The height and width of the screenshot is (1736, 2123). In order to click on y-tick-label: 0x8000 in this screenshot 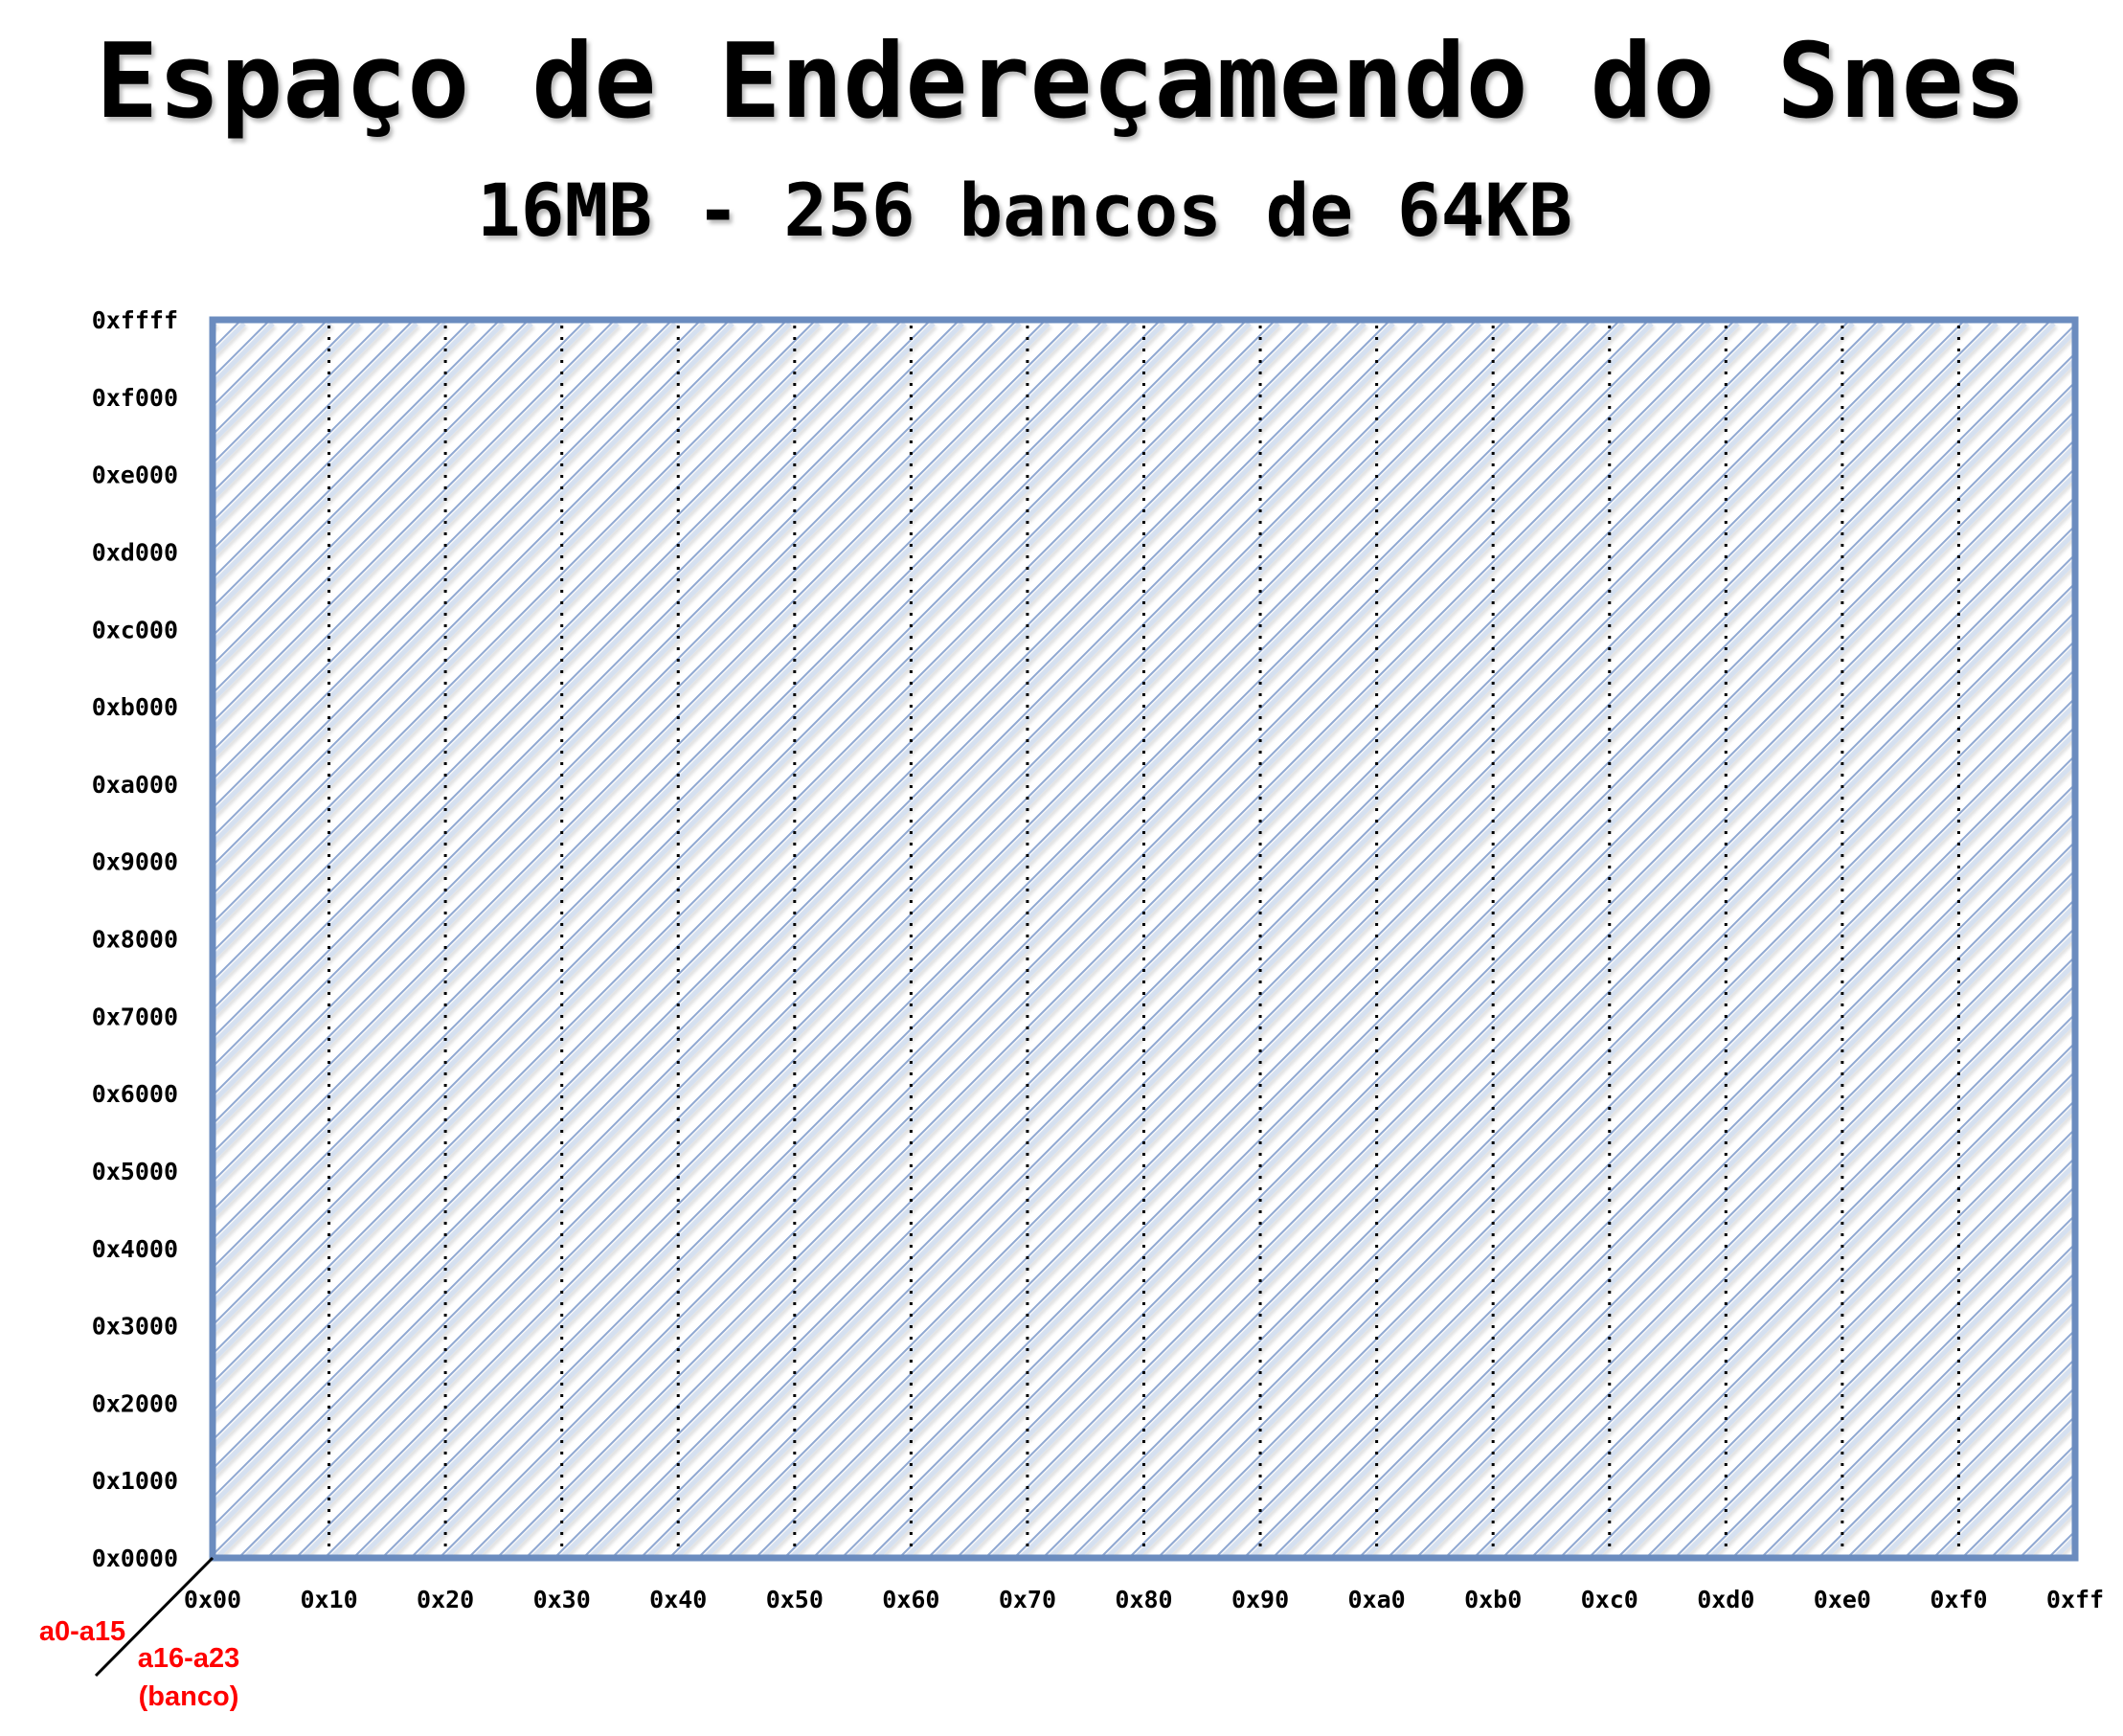, I will do `click(135, 940)`.